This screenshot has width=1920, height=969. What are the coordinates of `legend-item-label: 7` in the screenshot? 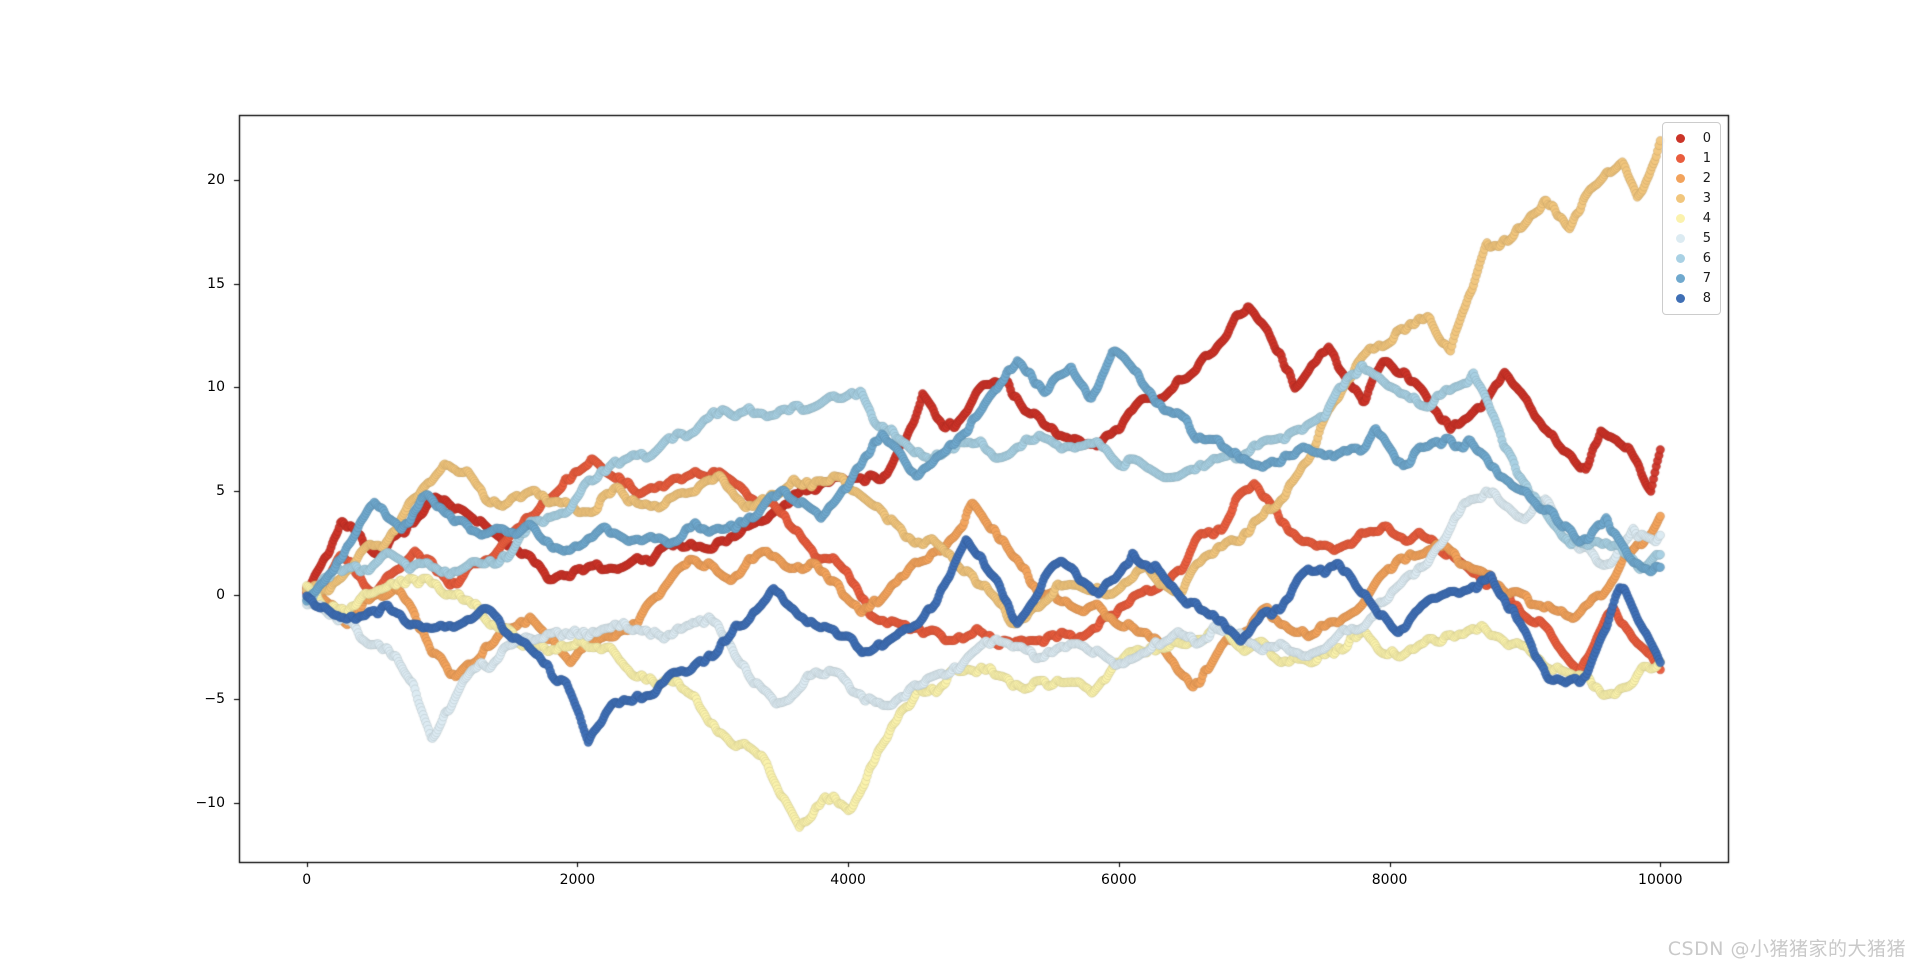 It's located at (1706, 279).